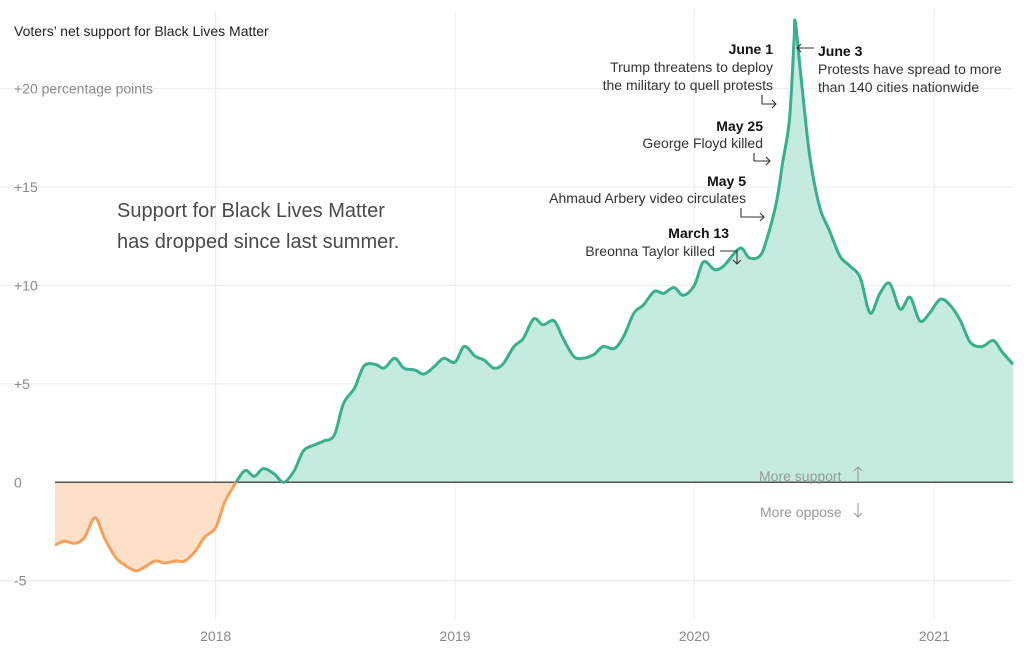  What do you see at coordinates (18, 482) in the screenshot?
I see `y-tick-label: 0` at bounding box center [18, 482].